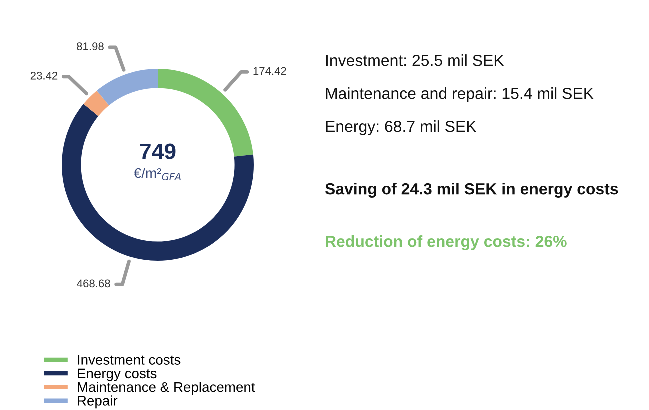  I want to click on text: Saving of 24.3 mil SEK in energy costs, so click(471, 190).